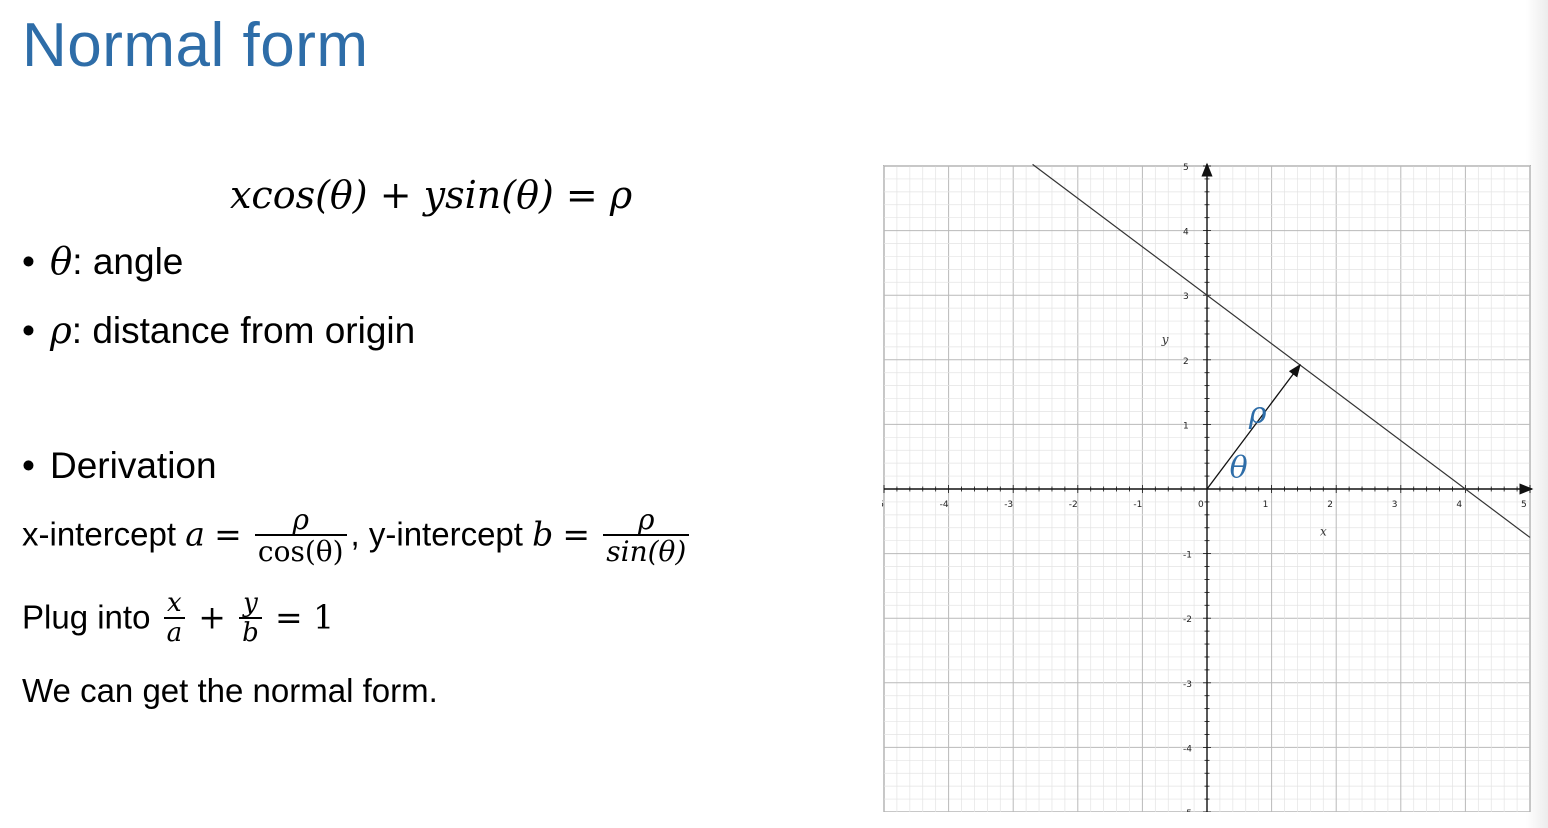 This screenshot has width=1548, height=828. What do you see at coordinates (1281, 350) in the screenshot?
I see `normal-form-line` at bounding box center [1281, 350].